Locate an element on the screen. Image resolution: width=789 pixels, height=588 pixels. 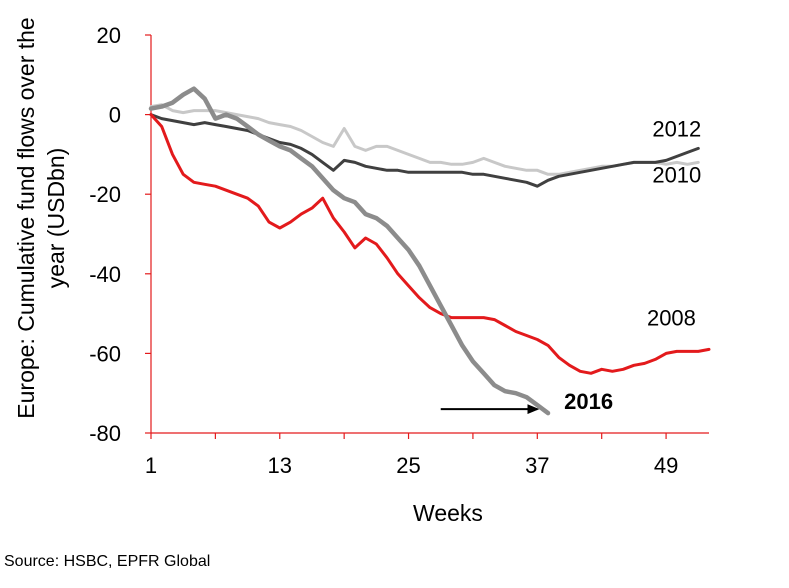
y-axis-label-line: year (USDbn) is located at coordinates (56, 218).